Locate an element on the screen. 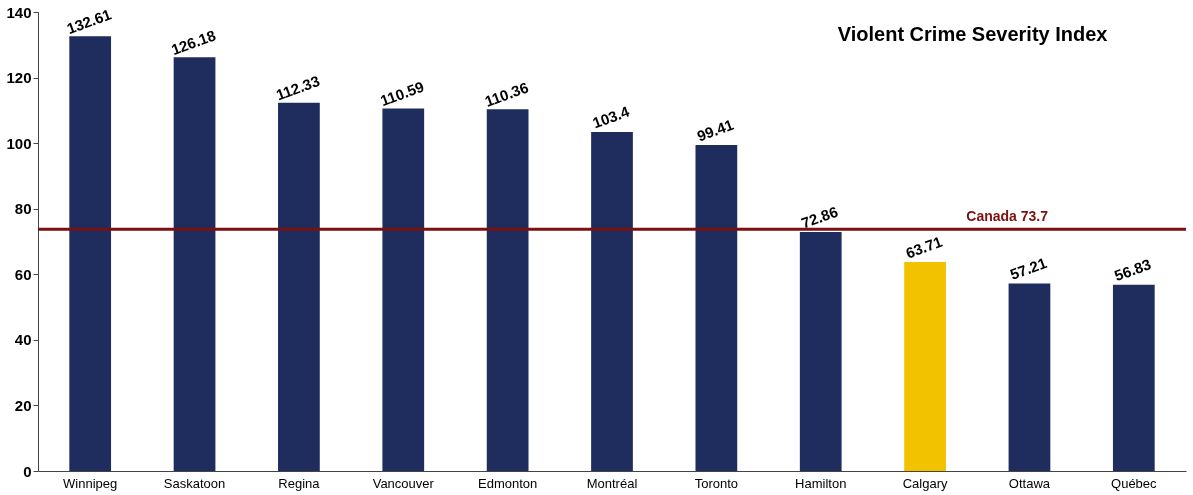 The height and width of the screenshot is (495, 1193). data-label: 99.41 is located at coordinates (715, 130).